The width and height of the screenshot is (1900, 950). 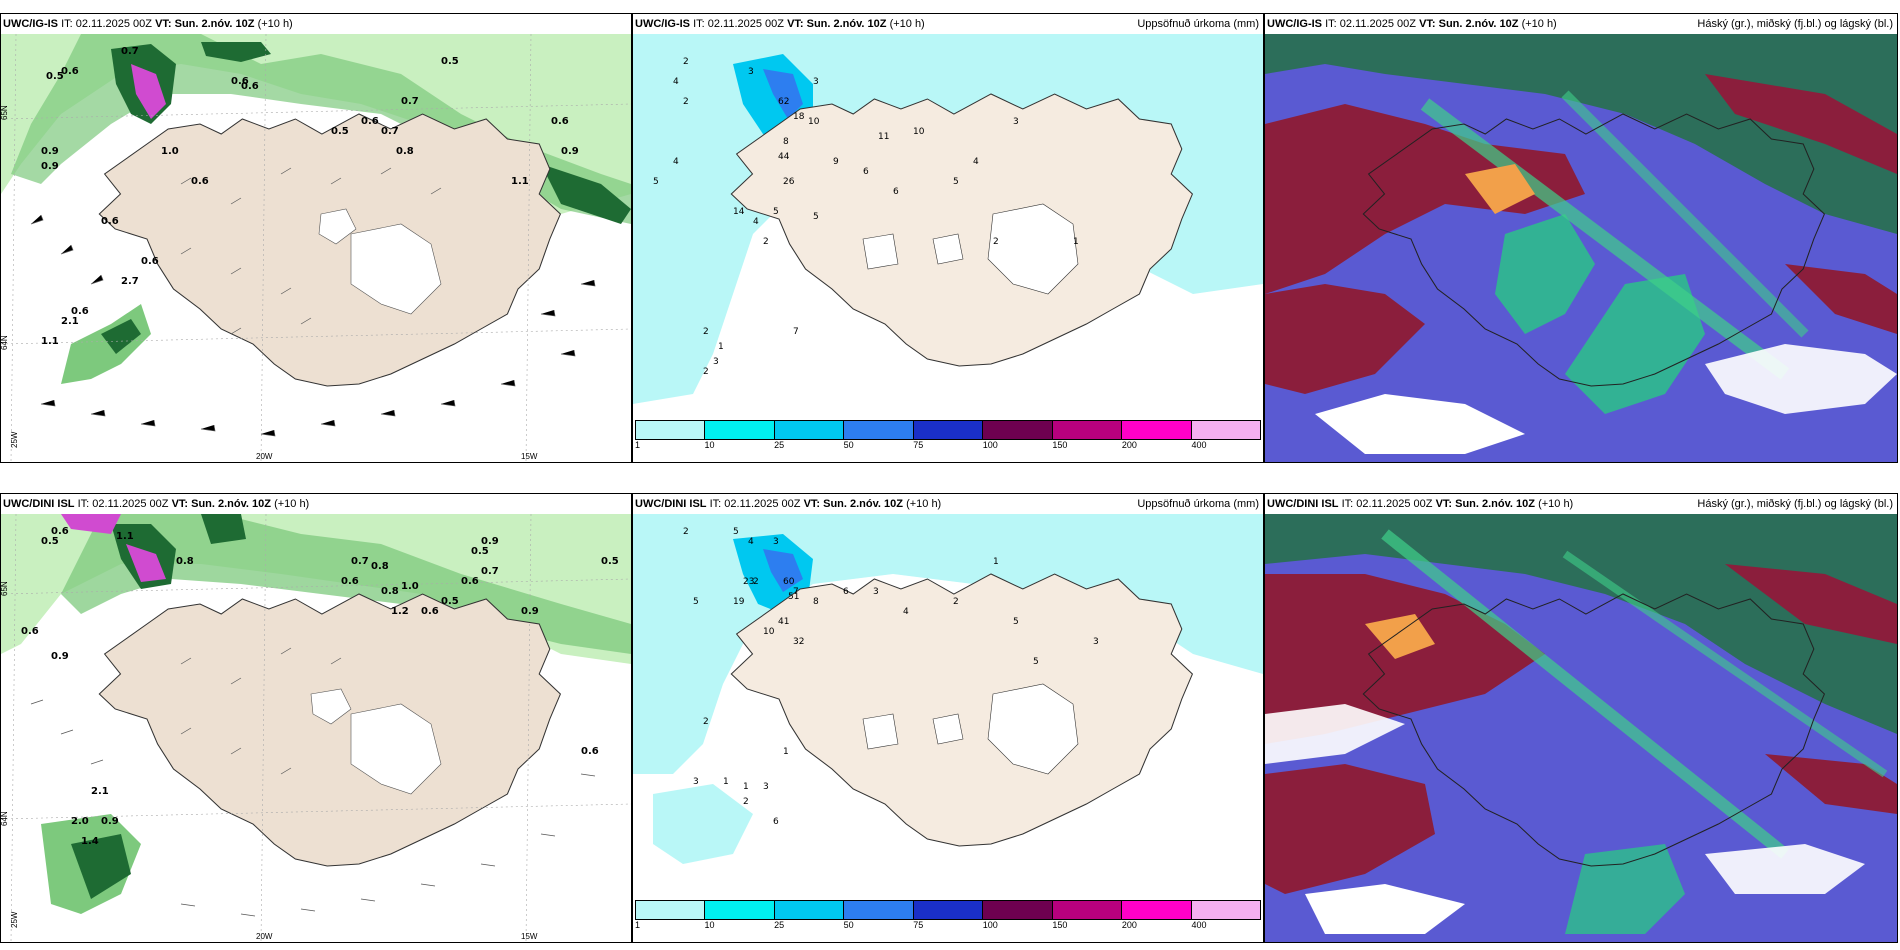 What do you see at coordinates (1581, 248) in the screenshot?
I see `cloud-map` at bounding box center [1581, 248].